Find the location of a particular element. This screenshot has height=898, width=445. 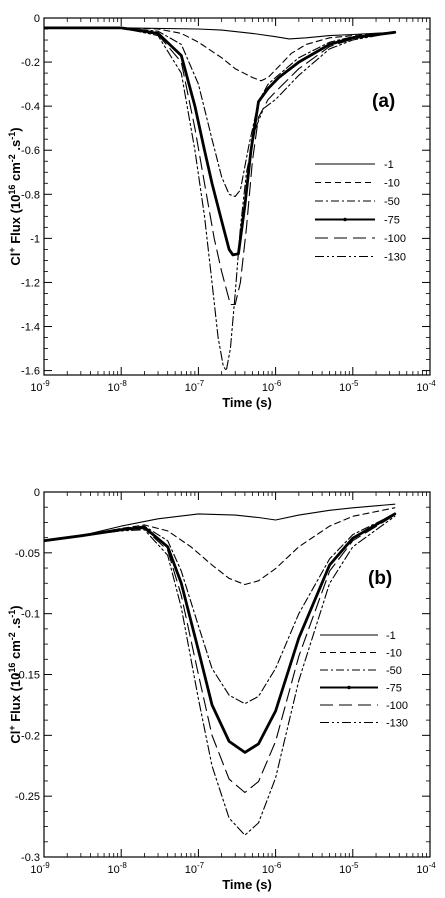

panel-label: (a) is located at coordinates (383, 101).